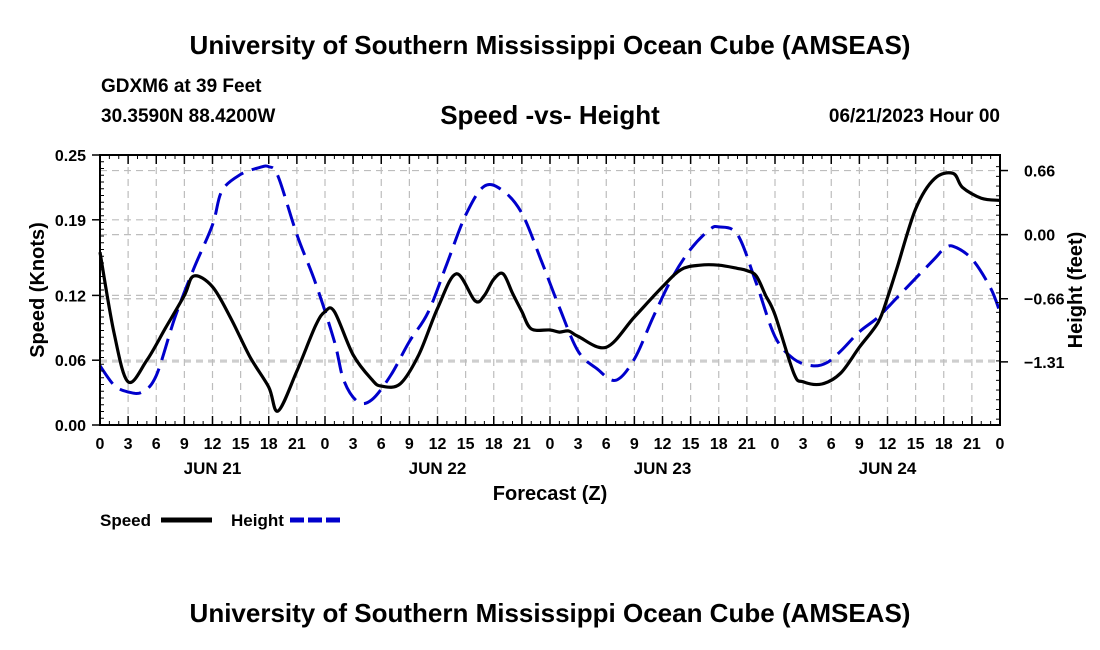 This screenshot has height=650, width=1100. Describe the element at coordinates (1039, 236) in the screenshot. I see `y-right-tick-label: 0.00` at that location.